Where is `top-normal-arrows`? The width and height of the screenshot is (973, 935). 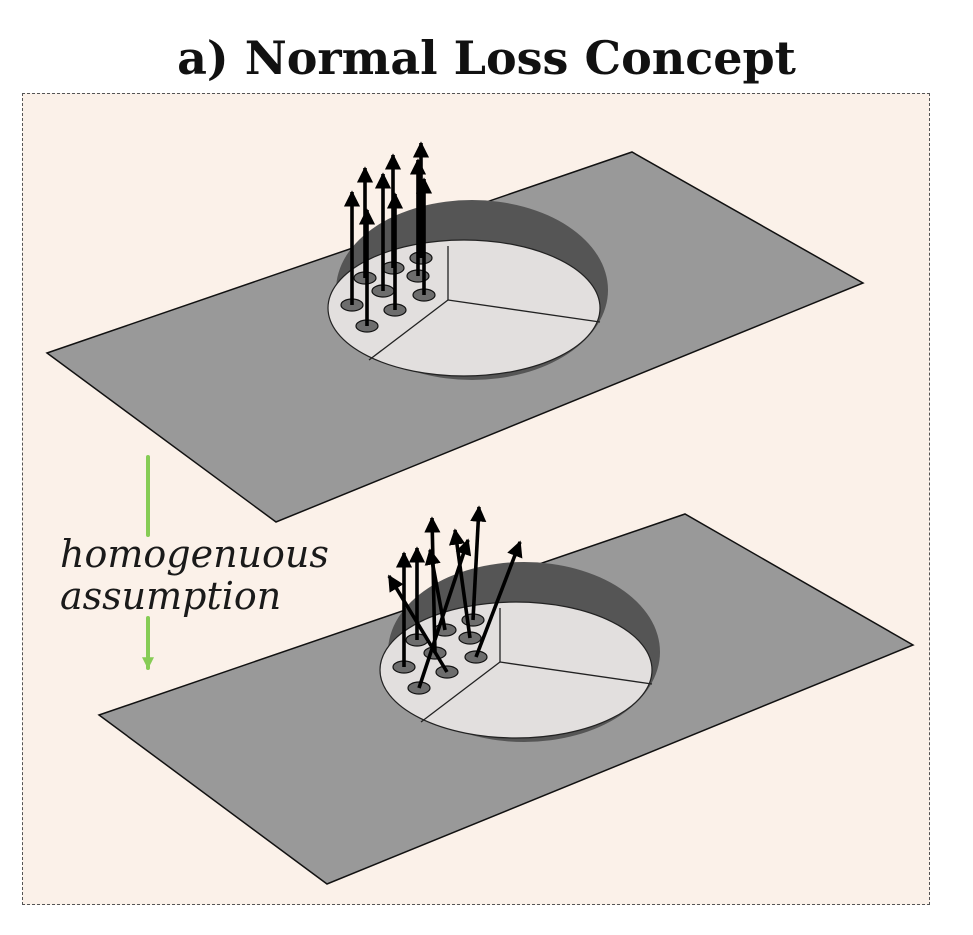
top-normal-arrows is located at coordinates (388, 233).